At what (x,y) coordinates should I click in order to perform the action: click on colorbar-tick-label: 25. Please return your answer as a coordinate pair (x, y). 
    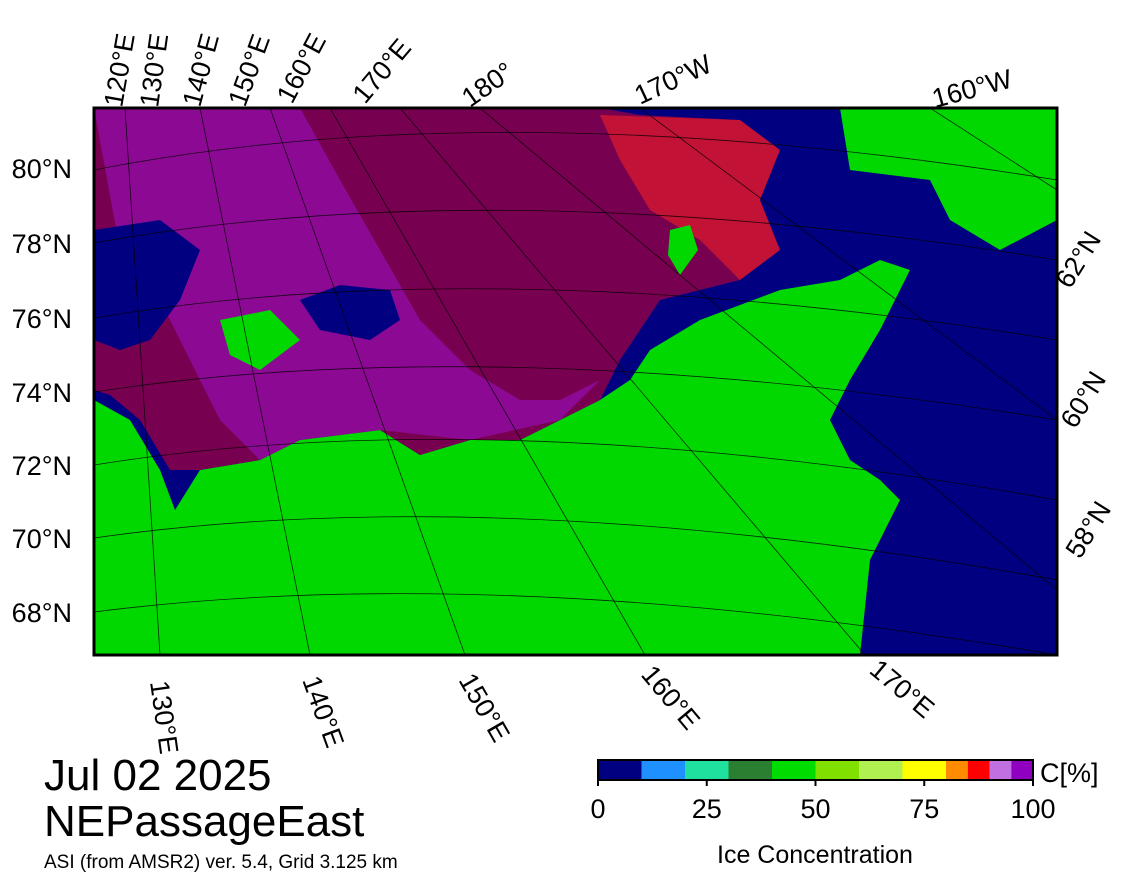
    Looking at the image, I should click on (707, 809).